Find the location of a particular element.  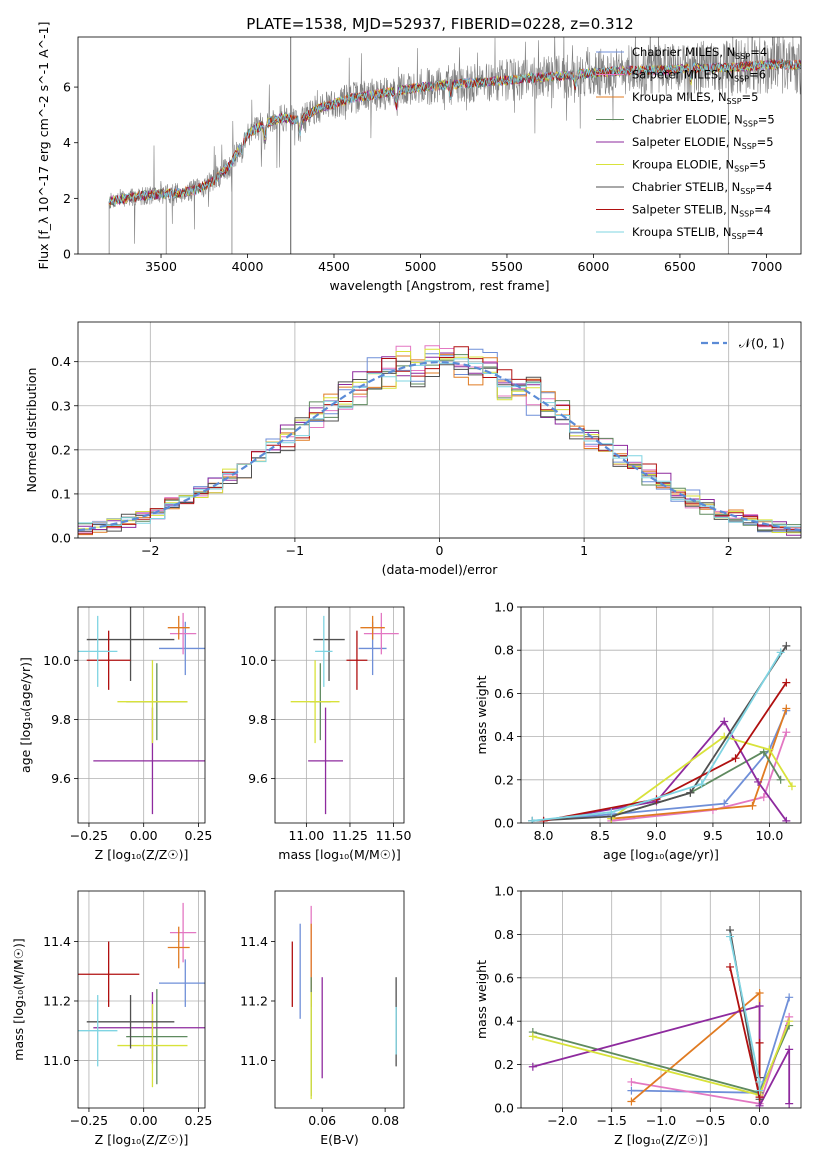

legend-label-text: Salpeter ELODIE, N is located at coordinates (687, 142).